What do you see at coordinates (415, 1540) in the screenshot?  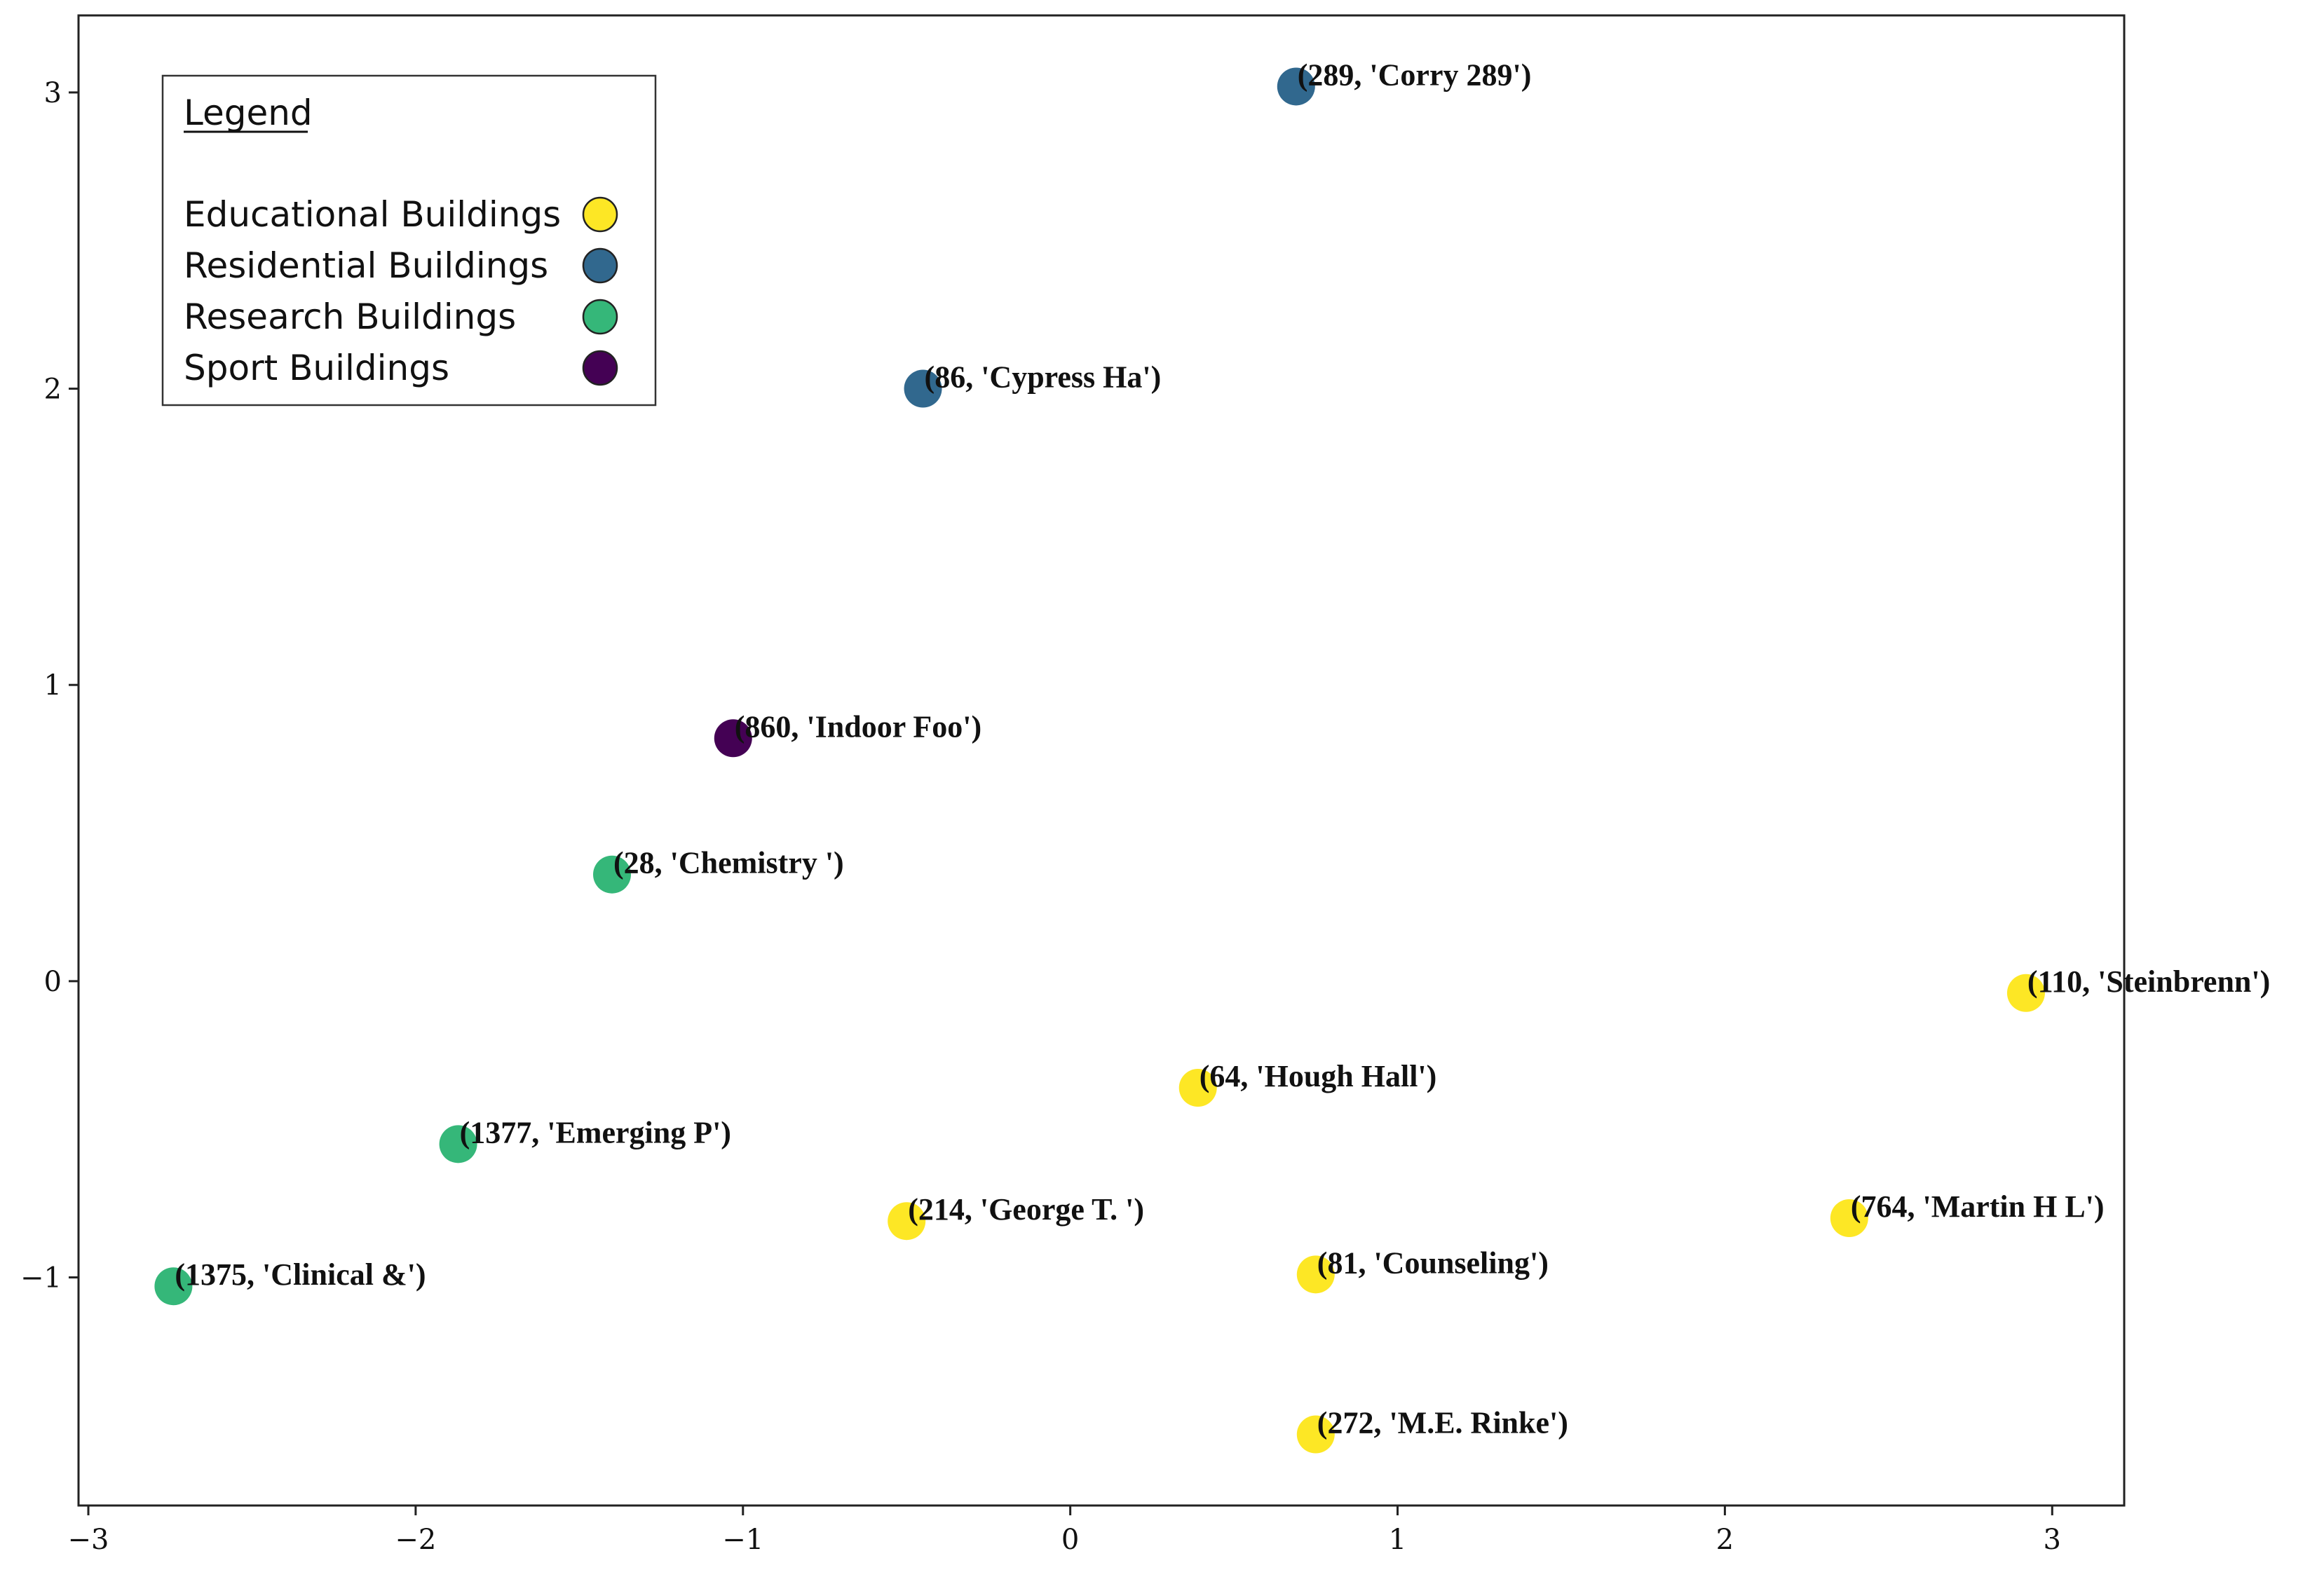 I see `x-tick-label: −2` at bounding box center [415, 1540].